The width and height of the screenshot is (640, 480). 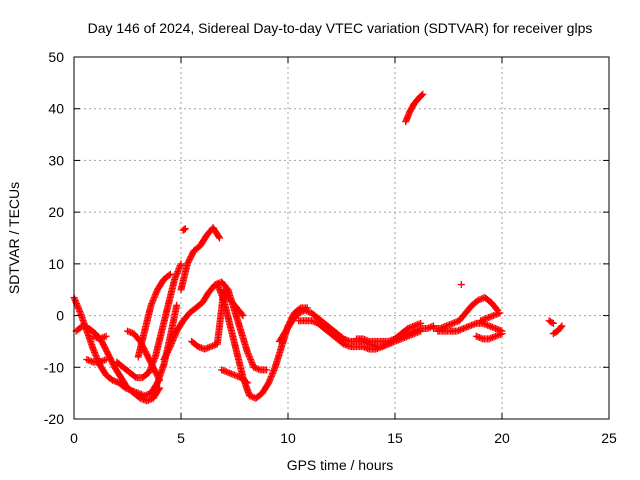 I want to click on x-tick-label: 25, so click(x=609, y=438).